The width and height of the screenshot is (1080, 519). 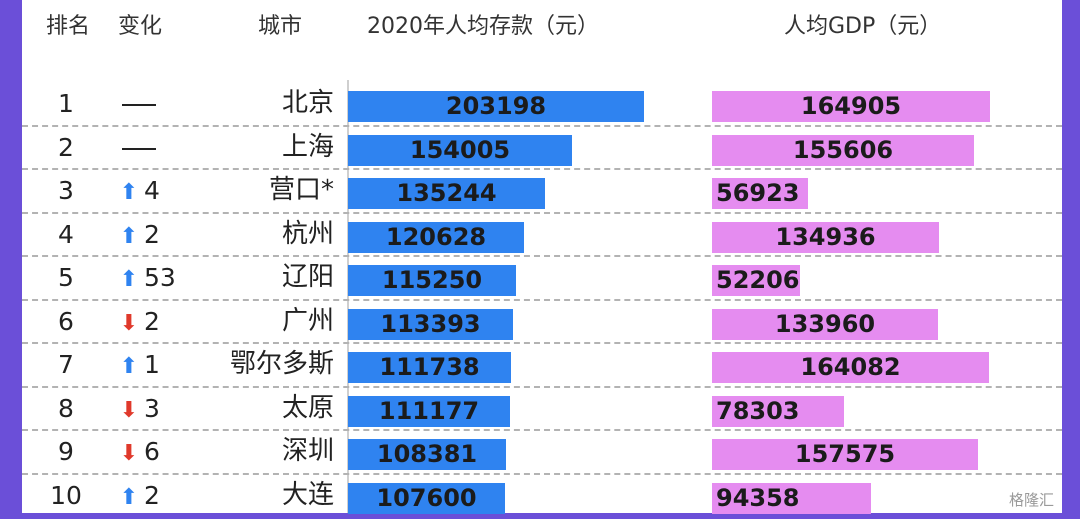 What do you see at coordinates (66, 365) in the screenshot?
I see `rank-label: 7` at bounding box center [66, 365].